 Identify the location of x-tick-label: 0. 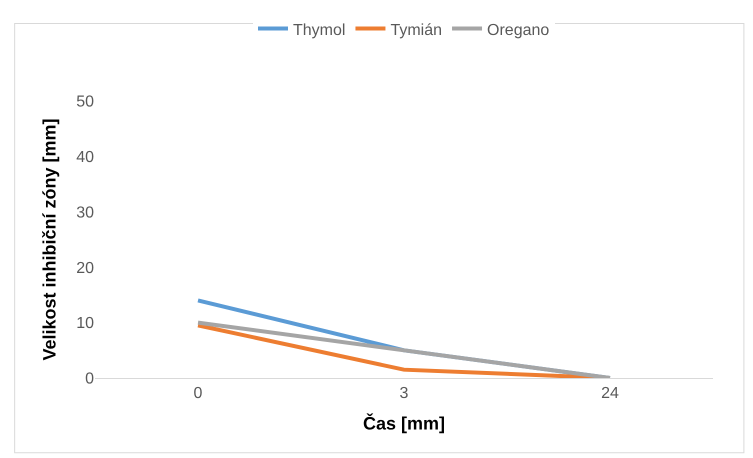
(198, 393).